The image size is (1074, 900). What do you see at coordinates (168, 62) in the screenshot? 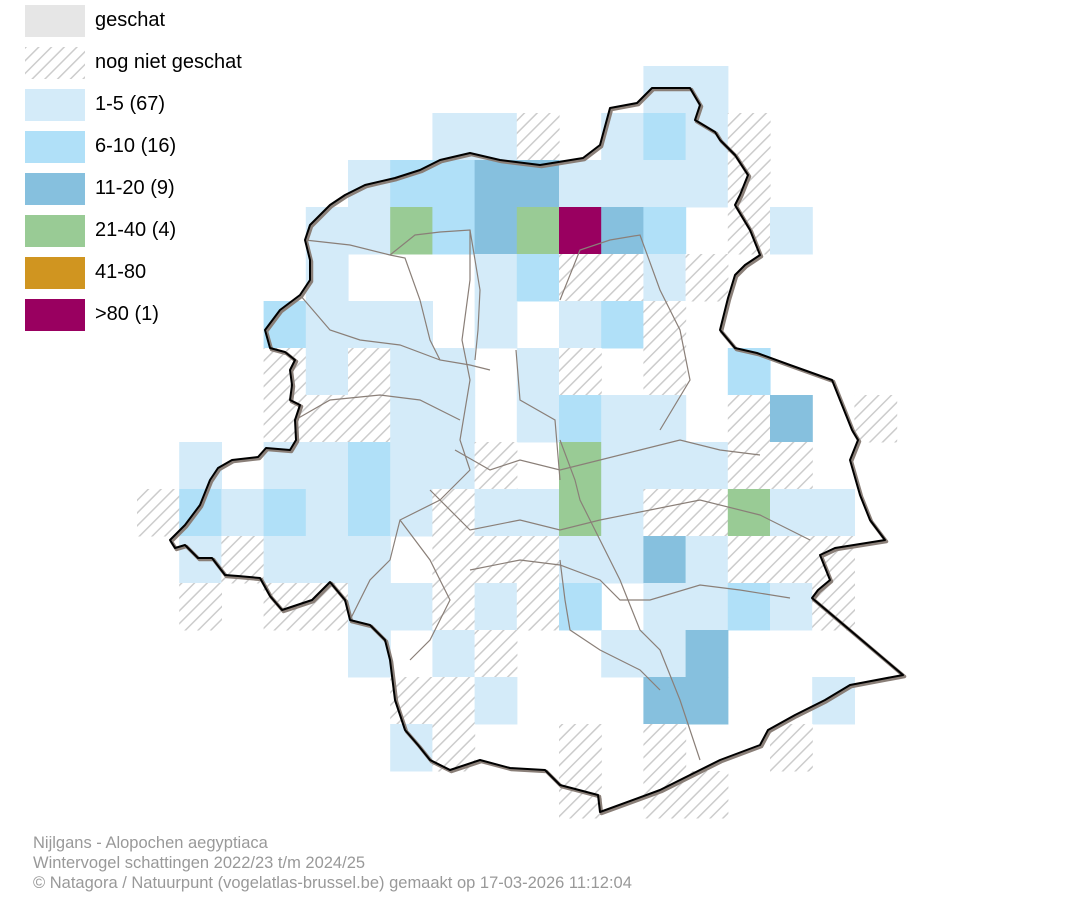
I see `legend-label: nog niet geschat` at bounding box center [168, 62].